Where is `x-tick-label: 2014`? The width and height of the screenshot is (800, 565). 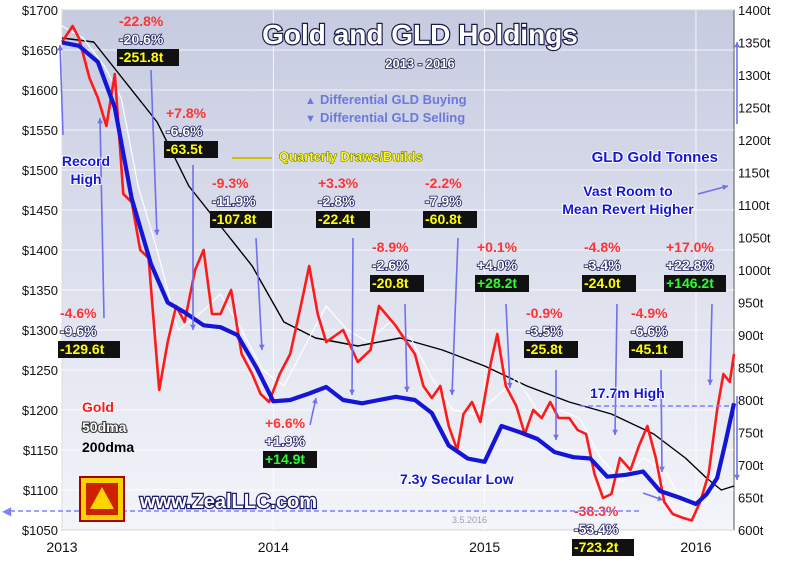
x-tick-label: 2014 is located at coordinates (273, 547).